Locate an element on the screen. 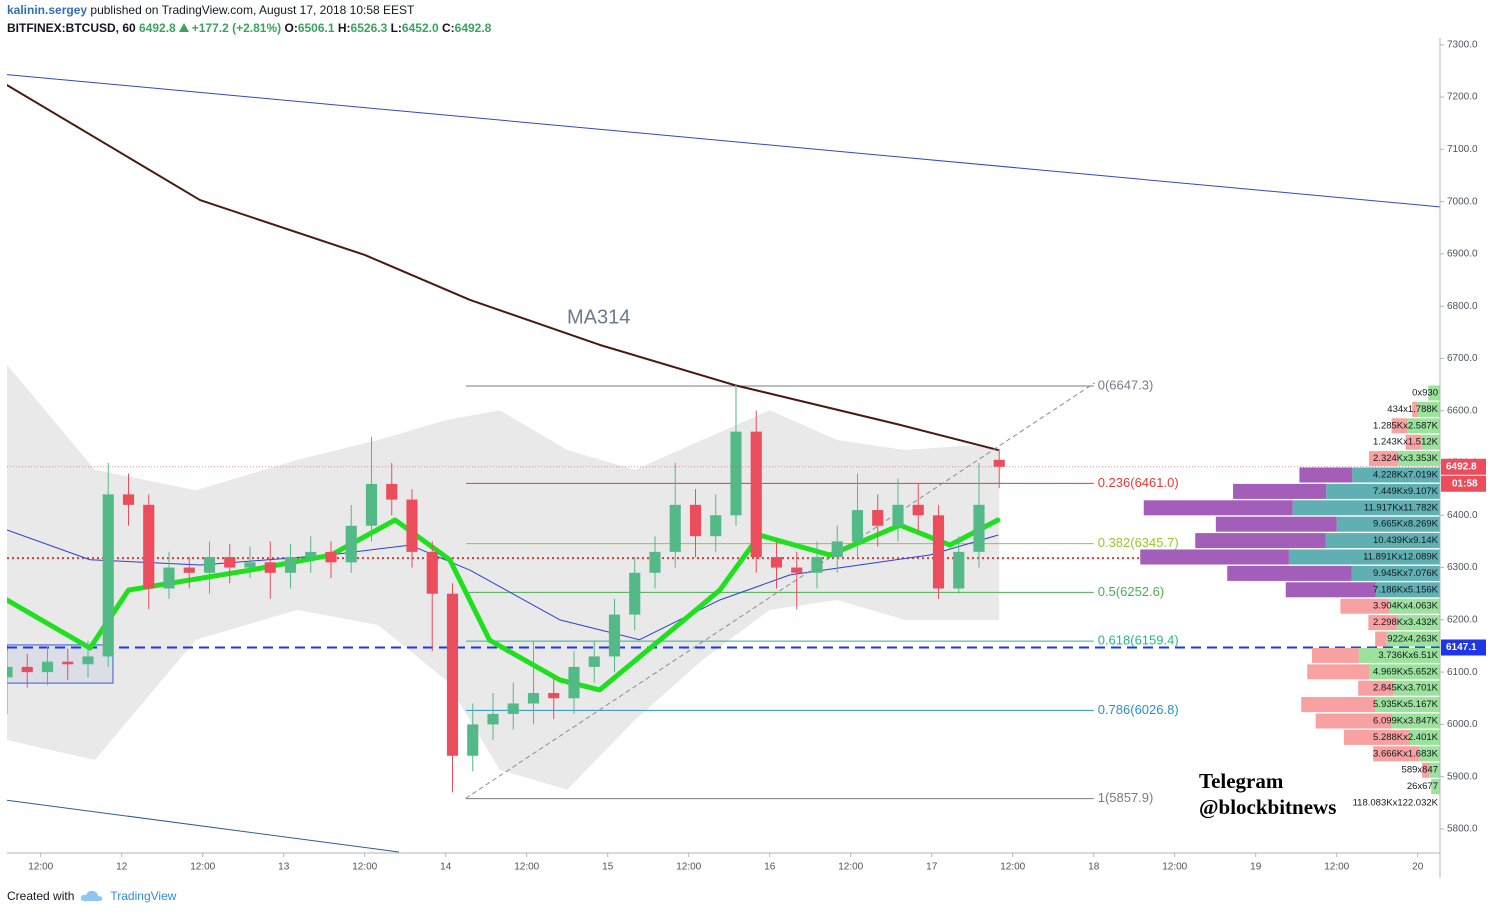  profile-label: 9.945Kx7.076K is located at coordinates (1406, 573).